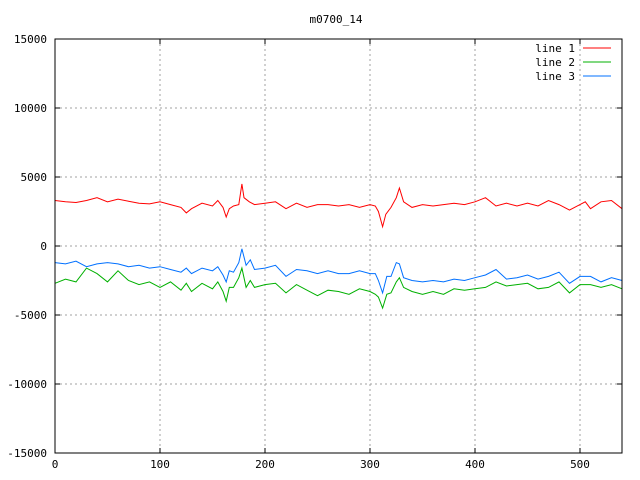 The width and height of the screenshot is (640, 480). Describe the element at coordinates (475, 464) in the screenshot. I see `x-tick-label: 400` at that location.